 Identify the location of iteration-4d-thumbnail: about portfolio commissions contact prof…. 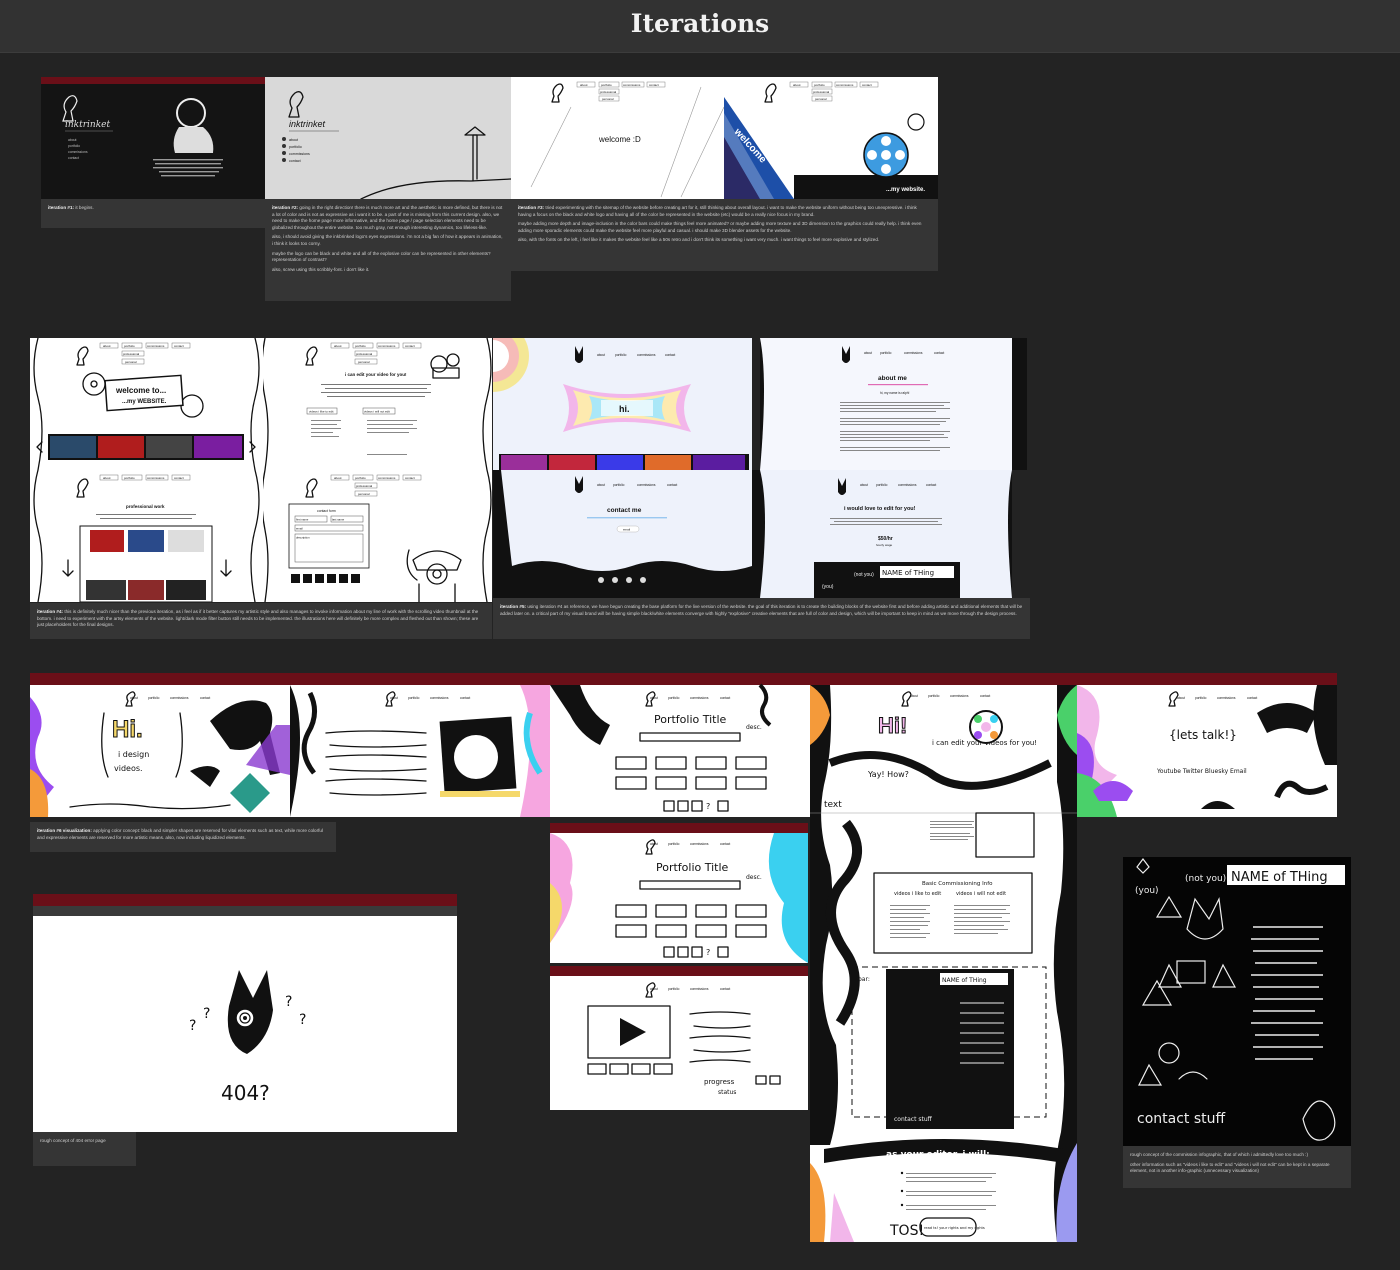
(377, 536).